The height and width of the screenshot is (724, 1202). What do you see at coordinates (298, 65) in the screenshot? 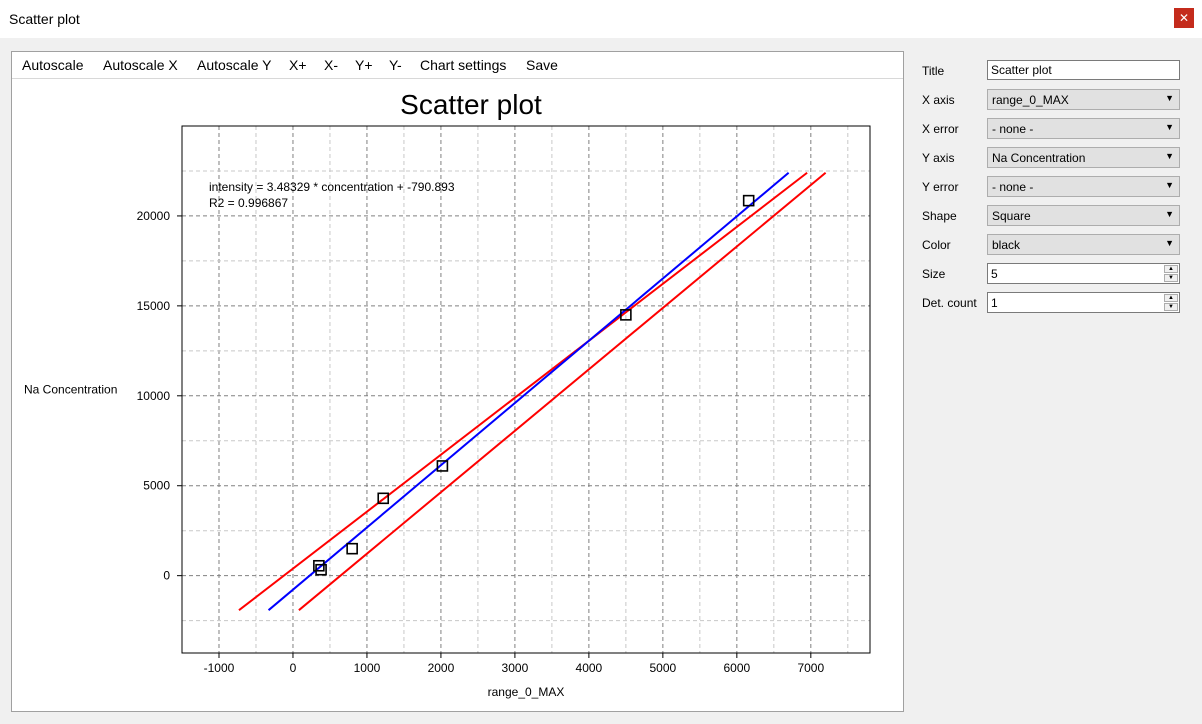
I see `menu-x-plus: X+` at bounding box center [298, 65].